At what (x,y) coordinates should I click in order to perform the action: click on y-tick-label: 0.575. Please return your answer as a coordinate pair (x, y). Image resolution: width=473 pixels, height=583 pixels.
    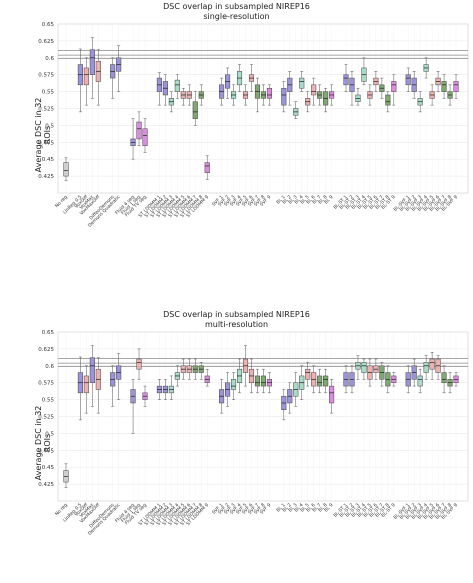
    Looking at the image, I should click on (46, 384).